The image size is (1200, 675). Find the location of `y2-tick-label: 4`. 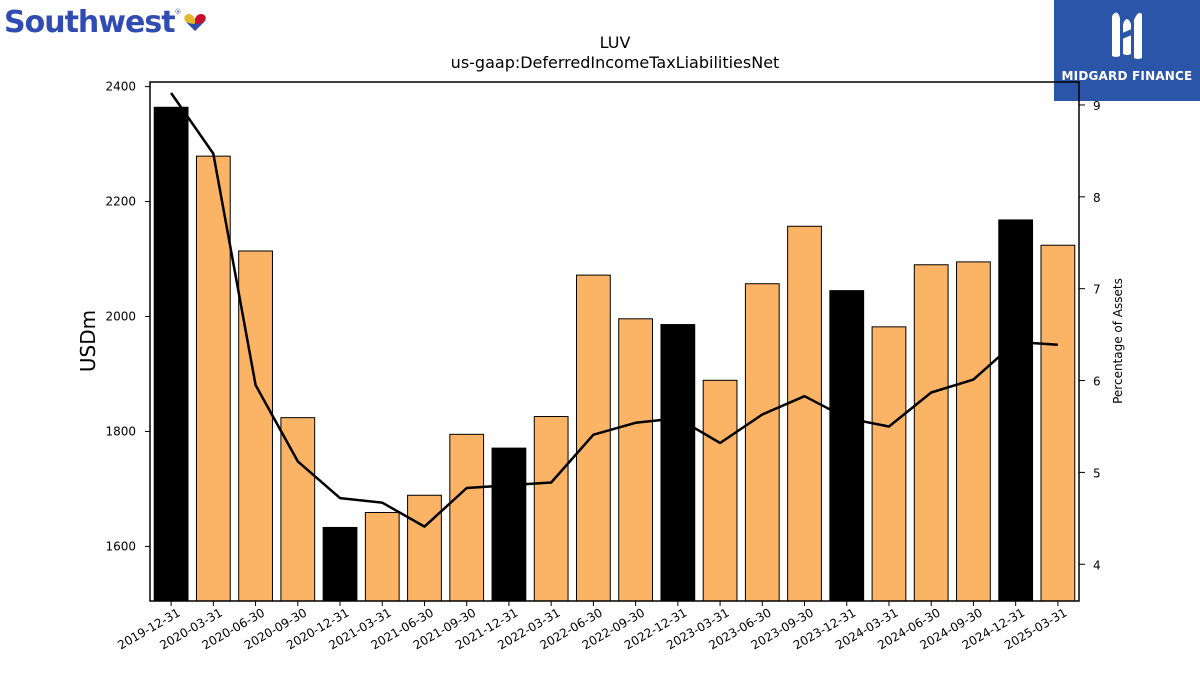

y2-tick-label: 4 is located at coordinates (1097, 565).